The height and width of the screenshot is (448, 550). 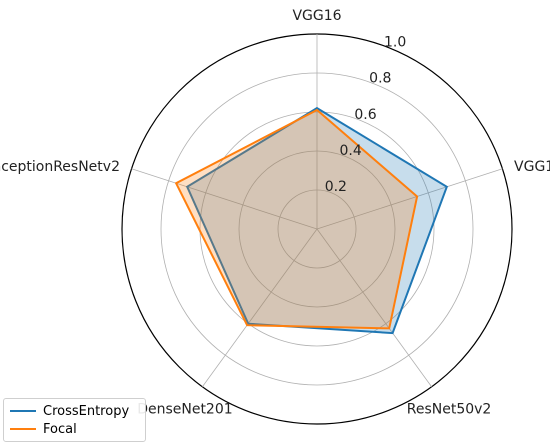 I want to click on legend-swatch-crossentropy, so click(x=23, y=411).